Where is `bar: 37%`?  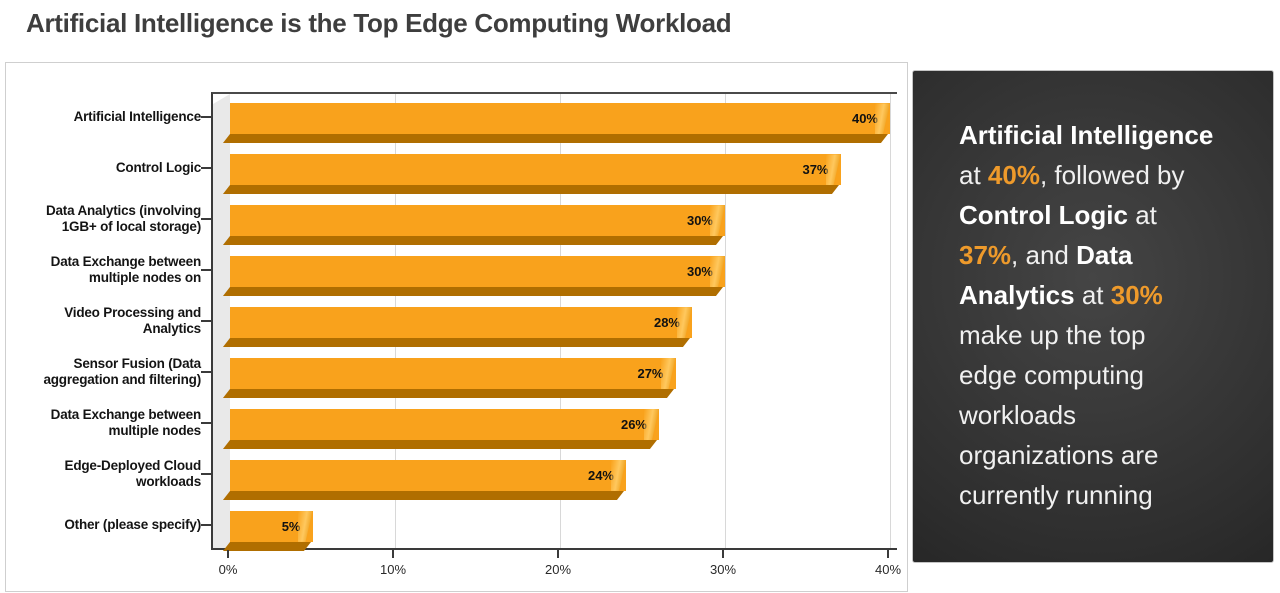 bar: 37% is located at coordinates (535, 170).